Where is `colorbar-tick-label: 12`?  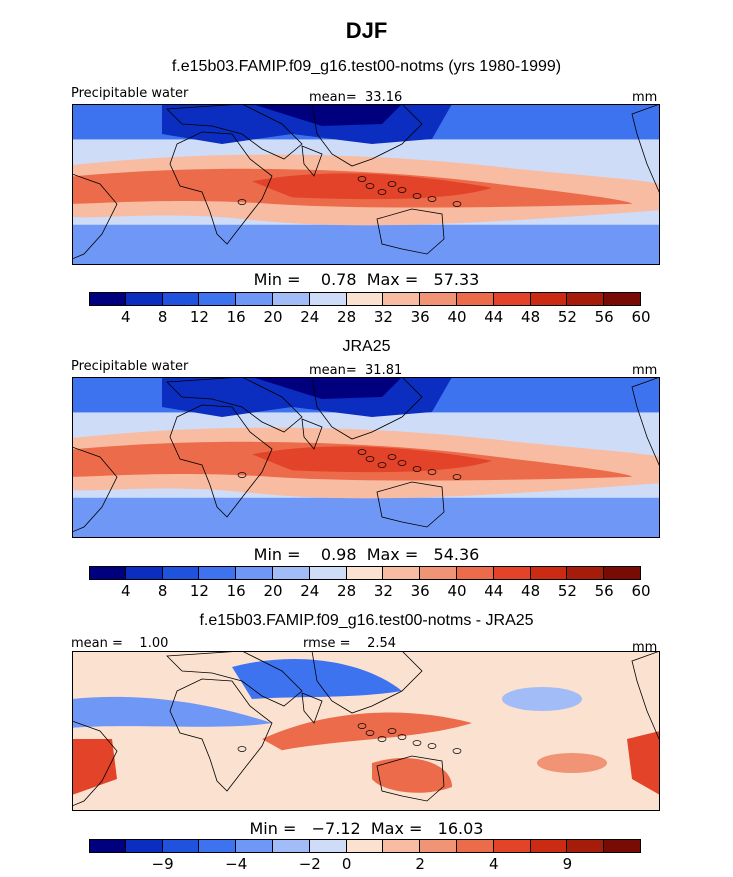 colorbar-tick-label: 12 is located at coordinates (199, 591).